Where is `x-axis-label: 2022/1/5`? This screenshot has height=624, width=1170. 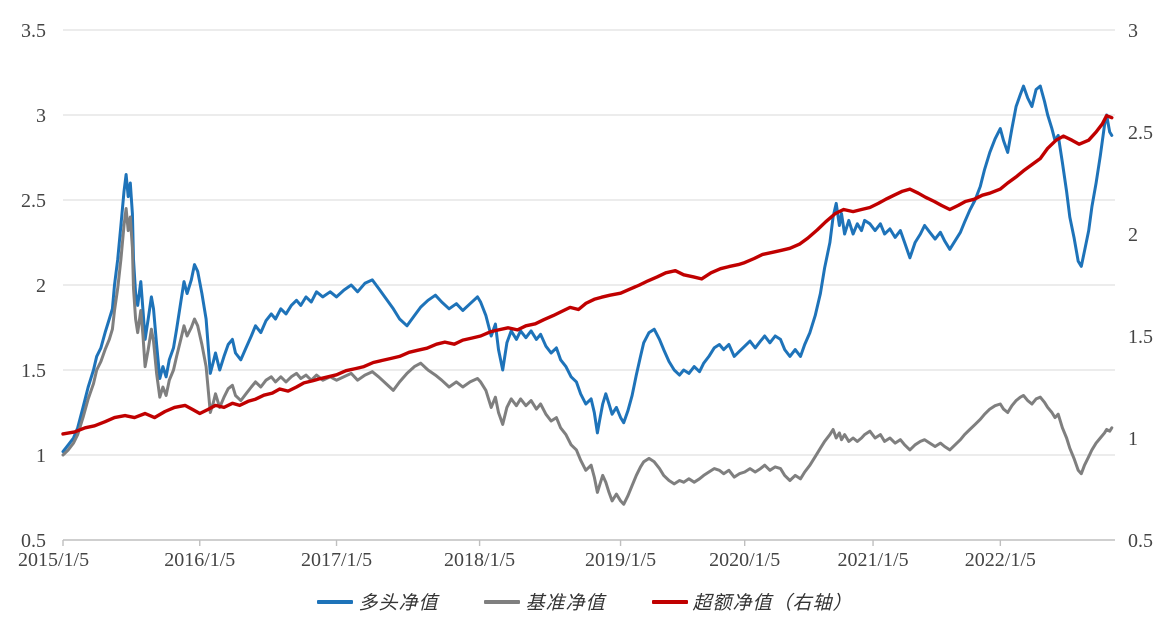
x-axis-label: 2022/1/5 is located at coordinates (1000, 560).